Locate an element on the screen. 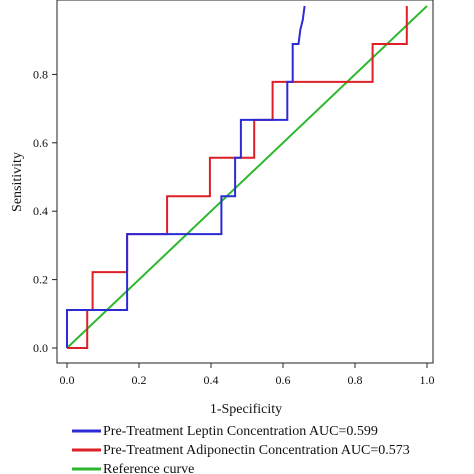 This screenshot has width=474, height=474. y-tick-label: 0.4 is located at coordinates (40, 211).